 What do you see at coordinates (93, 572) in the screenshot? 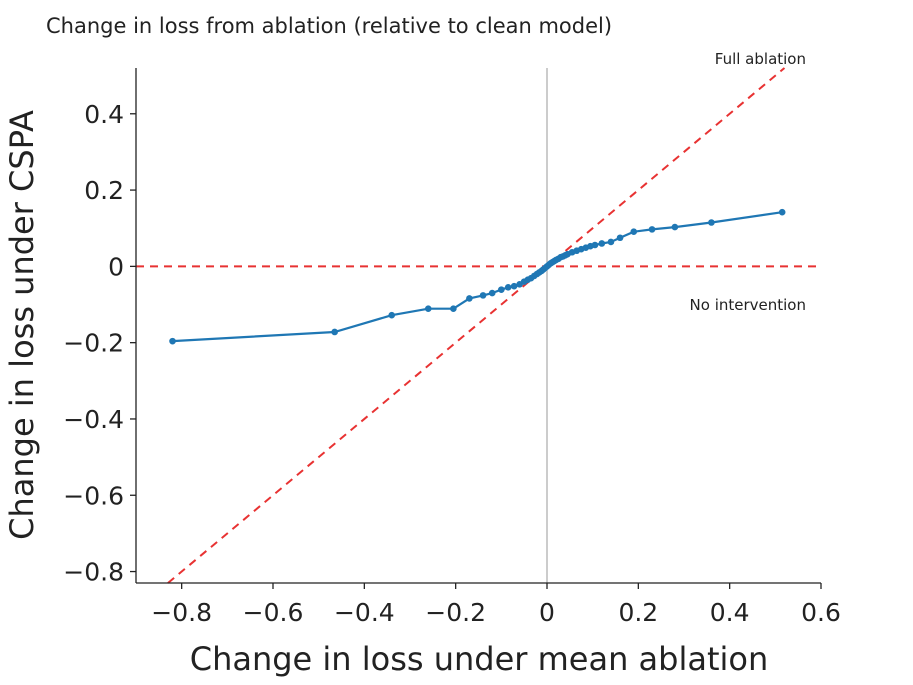
I see `y-tick-label: −0.8` at bounding box center [93, 572].